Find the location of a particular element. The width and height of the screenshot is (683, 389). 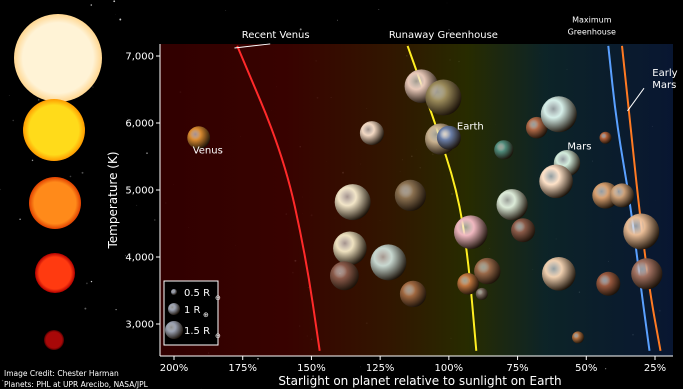

legend-label: 1 R is located at coordinates (192, 310).